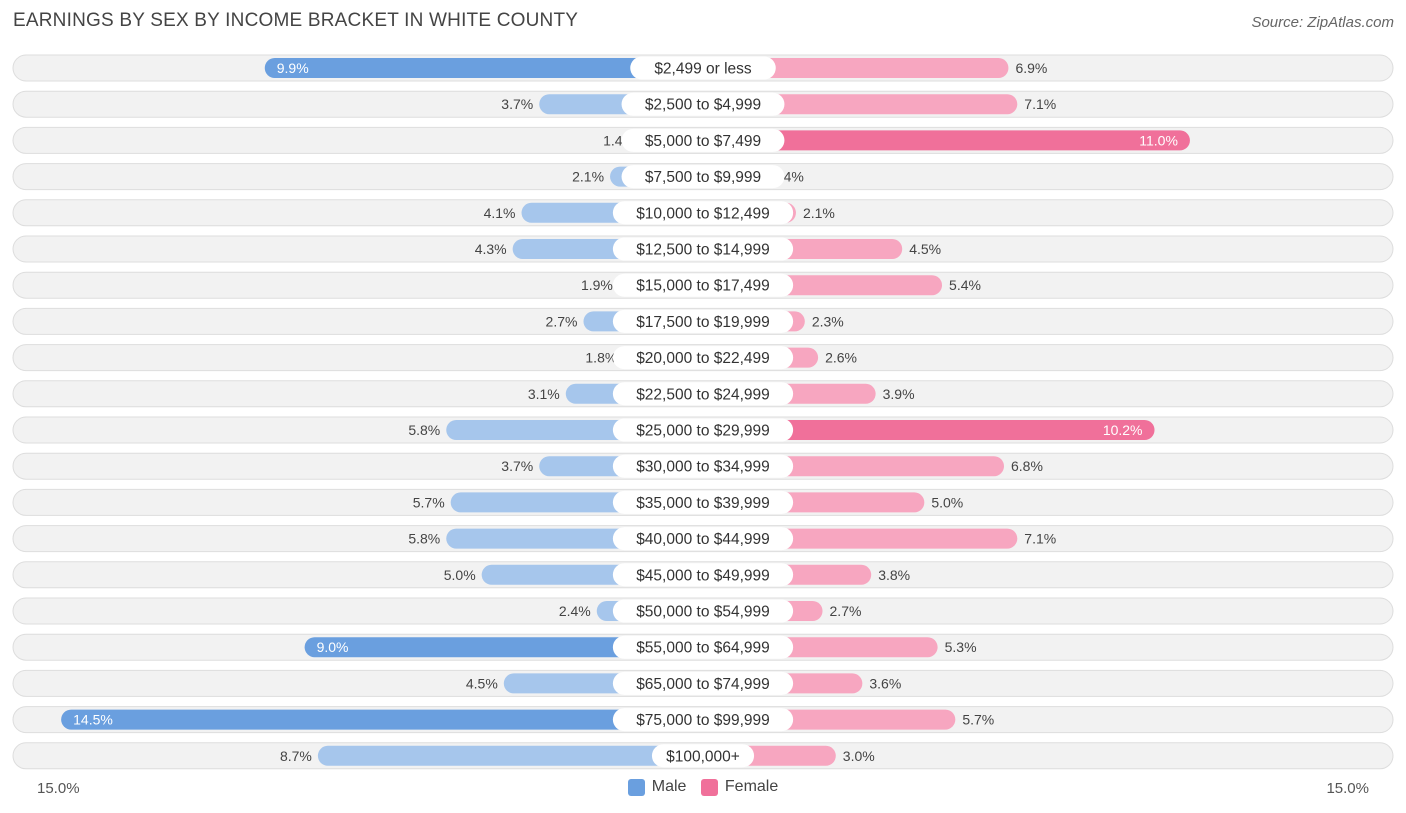 The height and width of the screenshot is (813, 1406). I want to click on axis-label-right: 15.0%, so click(1347, 788).